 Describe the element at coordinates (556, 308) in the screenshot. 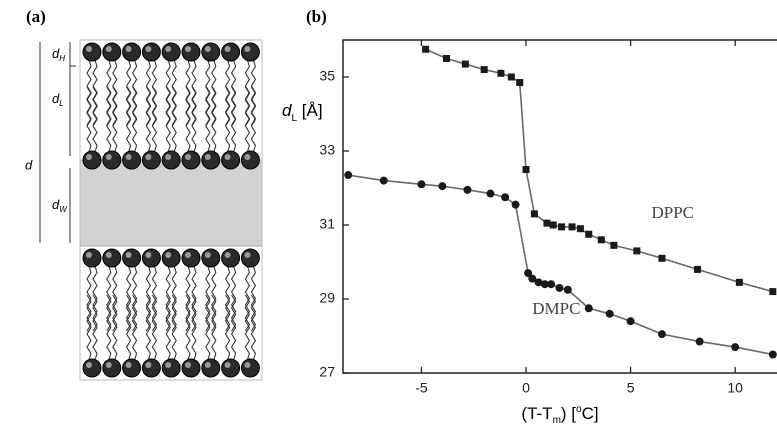

I see `annotation: DMPC` at that location.